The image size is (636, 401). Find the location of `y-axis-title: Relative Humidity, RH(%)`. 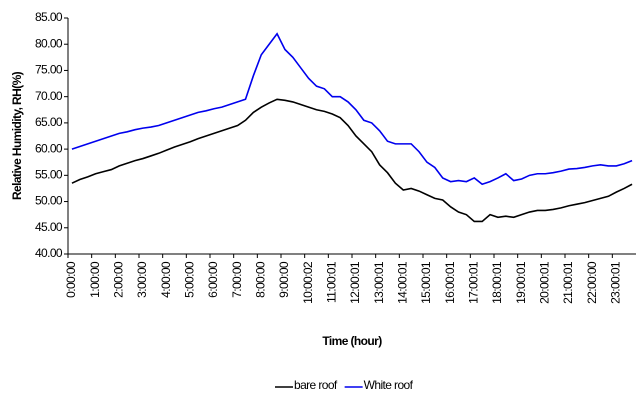

y-axis-title: Relative Humidity, RH(%) is located at coordinates (17, 135).